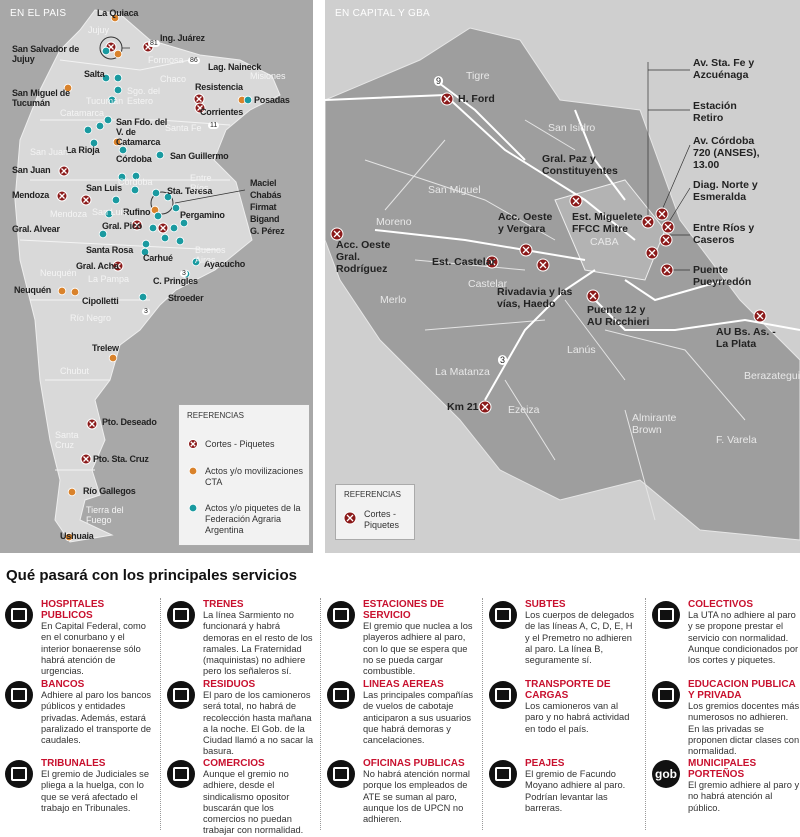 The image size is (800, 837). Describe the element at coordinates (235, 67) in the screenshot. I see `place-label: Lag. Naineck` at that location.